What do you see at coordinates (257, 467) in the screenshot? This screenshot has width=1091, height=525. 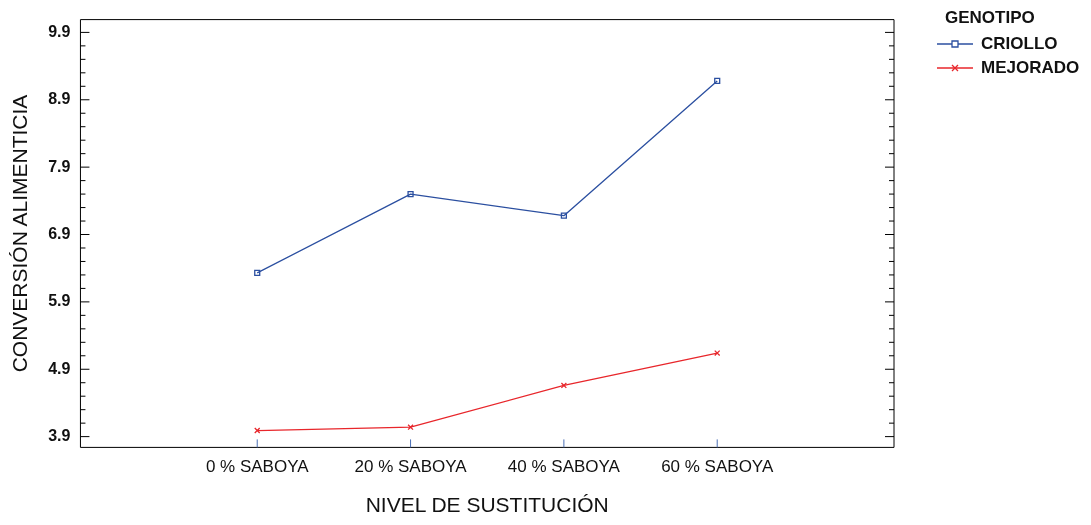 I see `x-tick-label: 0 % SABOYA` at bounding box center [257, 467].